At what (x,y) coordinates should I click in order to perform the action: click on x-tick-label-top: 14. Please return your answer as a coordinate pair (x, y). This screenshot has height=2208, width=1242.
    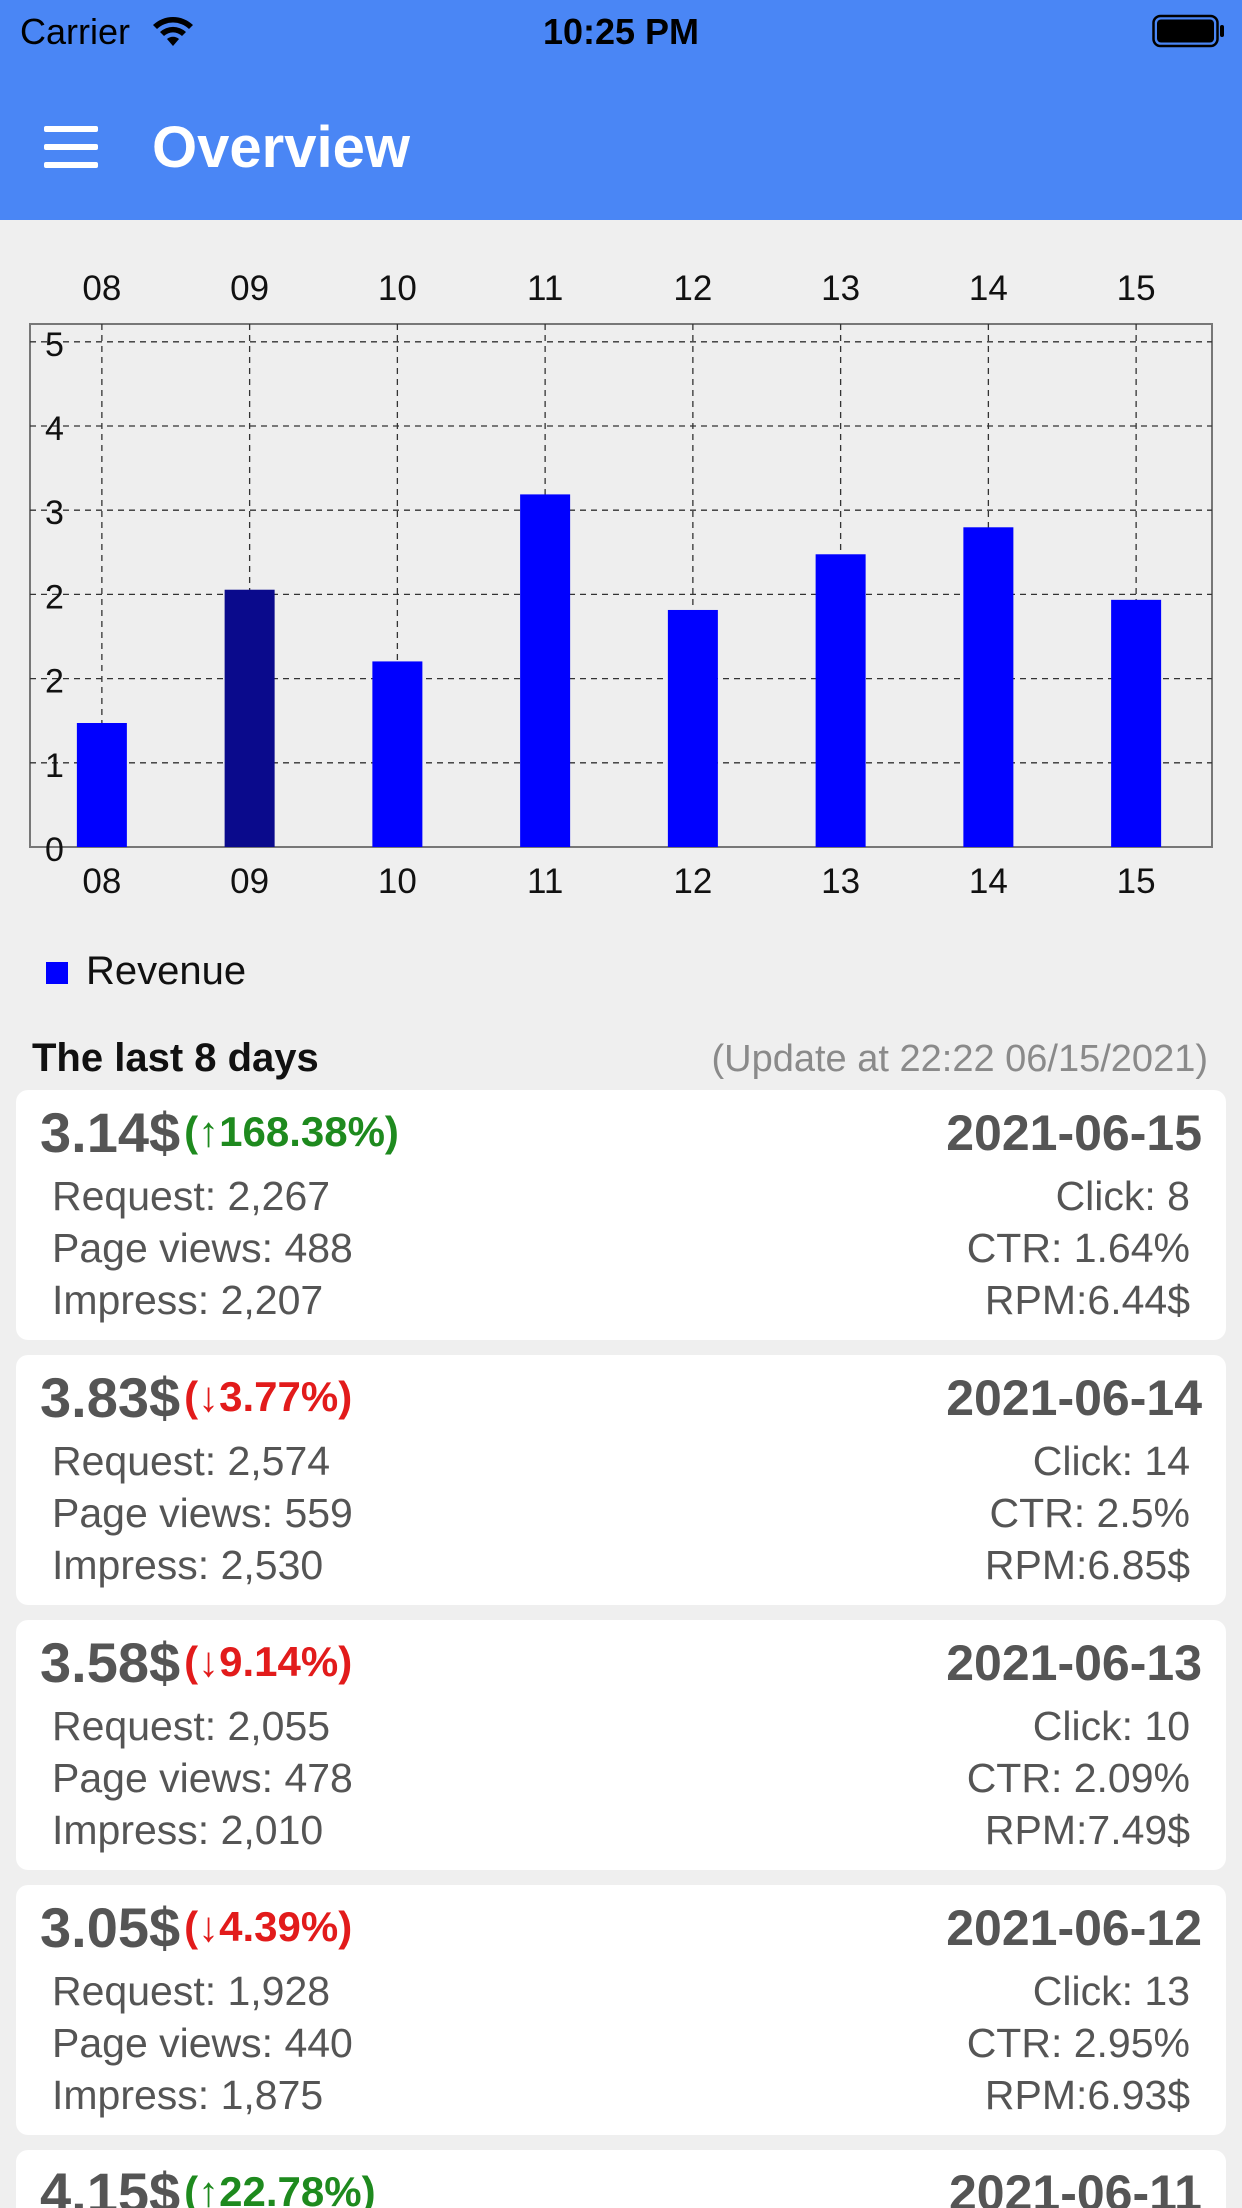
    Looking at the image, I should click on (988, 288).